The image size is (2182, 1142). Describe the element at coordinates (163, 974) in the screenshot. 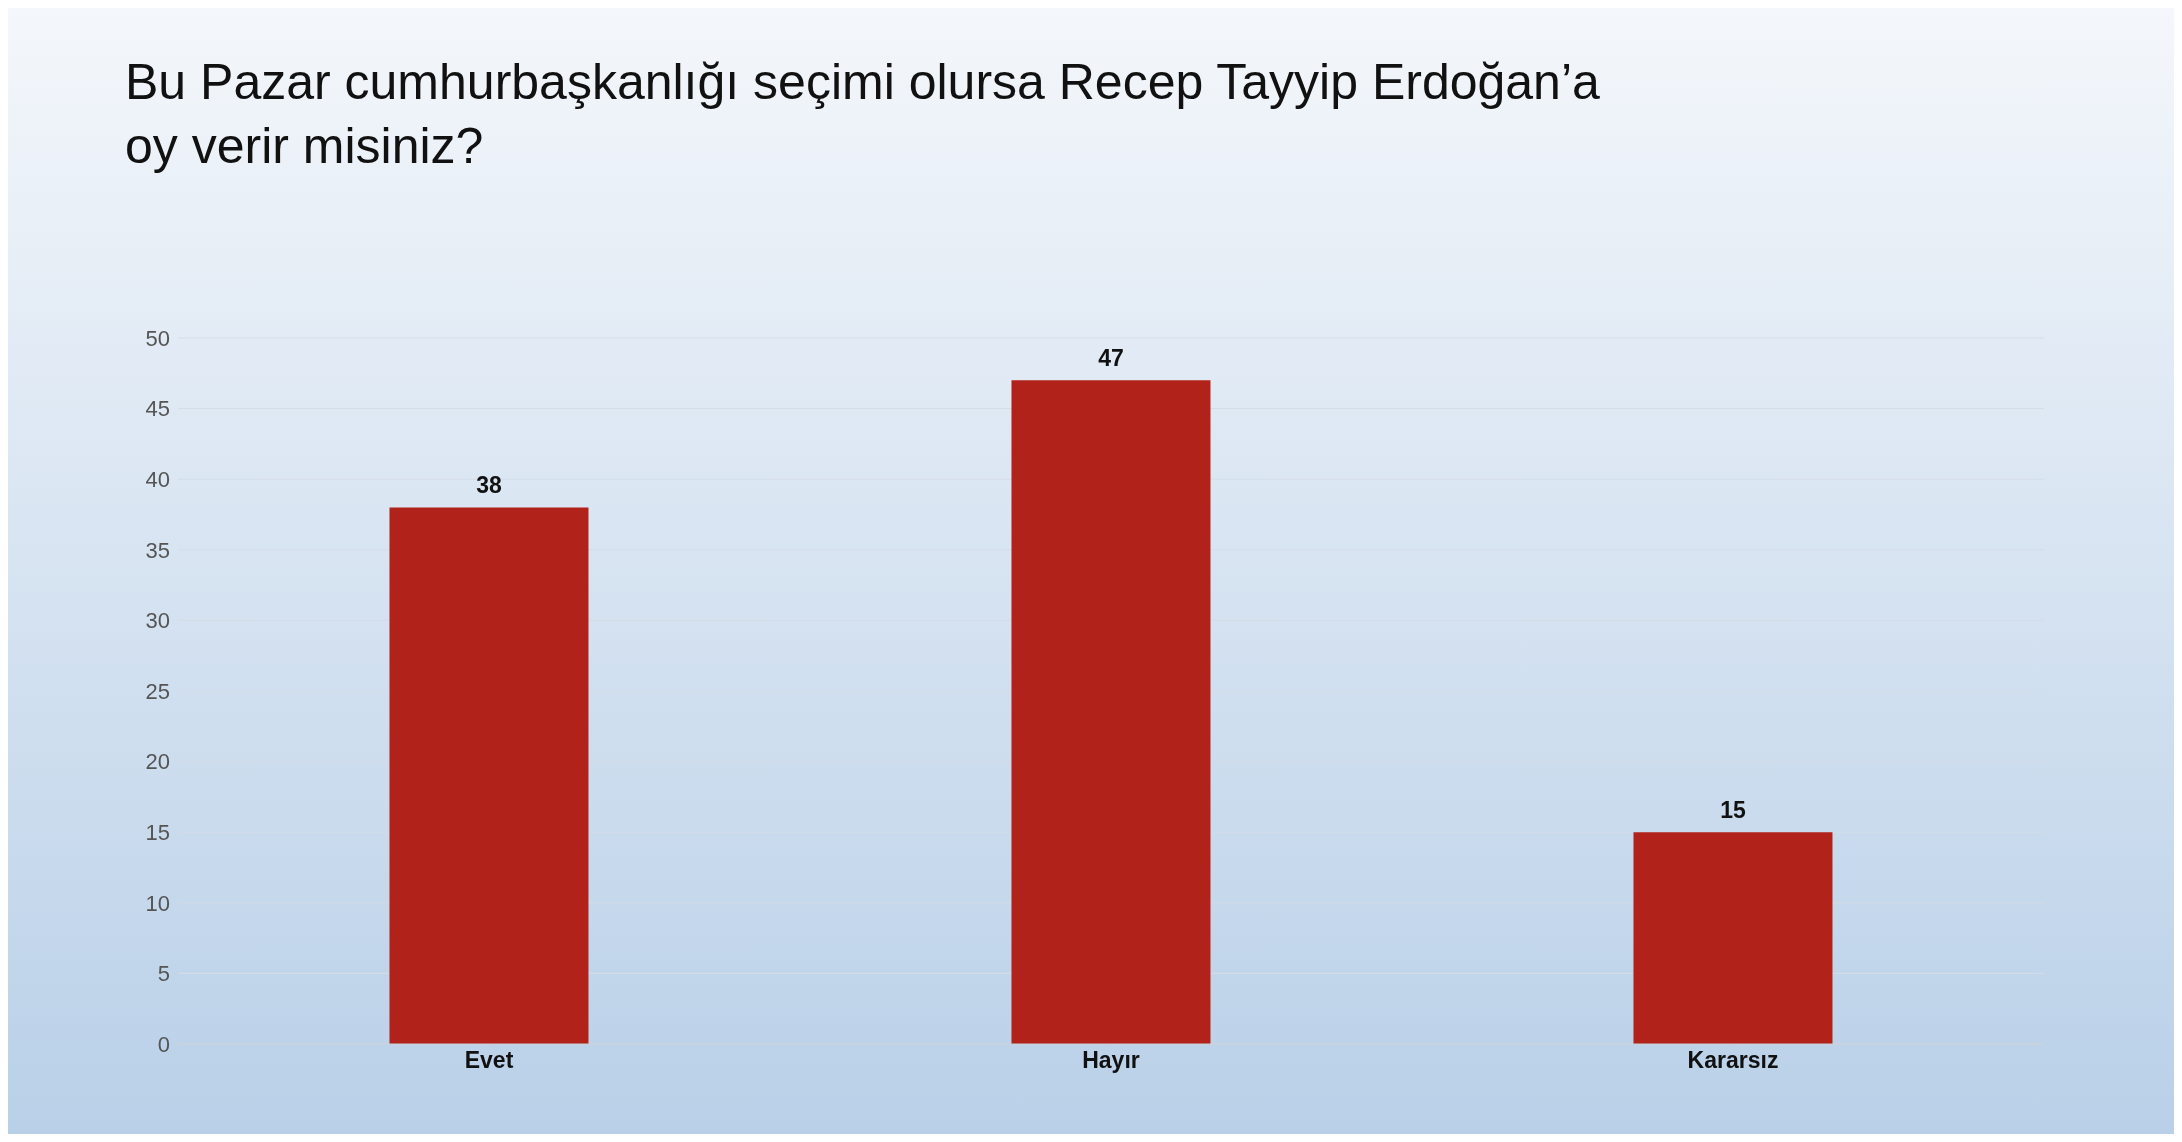

I see `y-tick-label: 5` at that location.